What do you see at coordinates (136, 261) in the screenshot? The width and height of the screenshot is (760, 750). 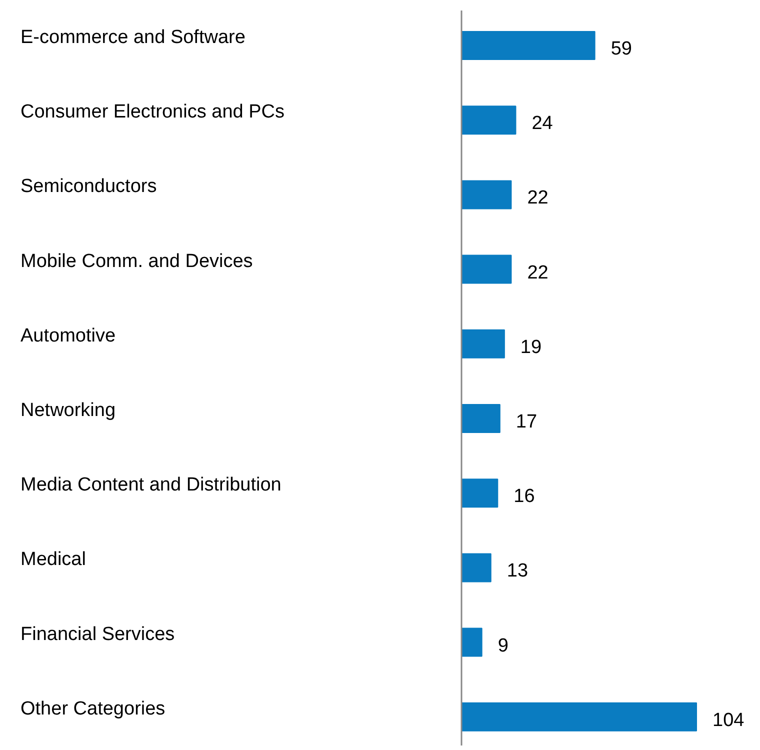 I see `y-tick-label: Mobile Comm. and Devices` at bounding box center [136, 261].